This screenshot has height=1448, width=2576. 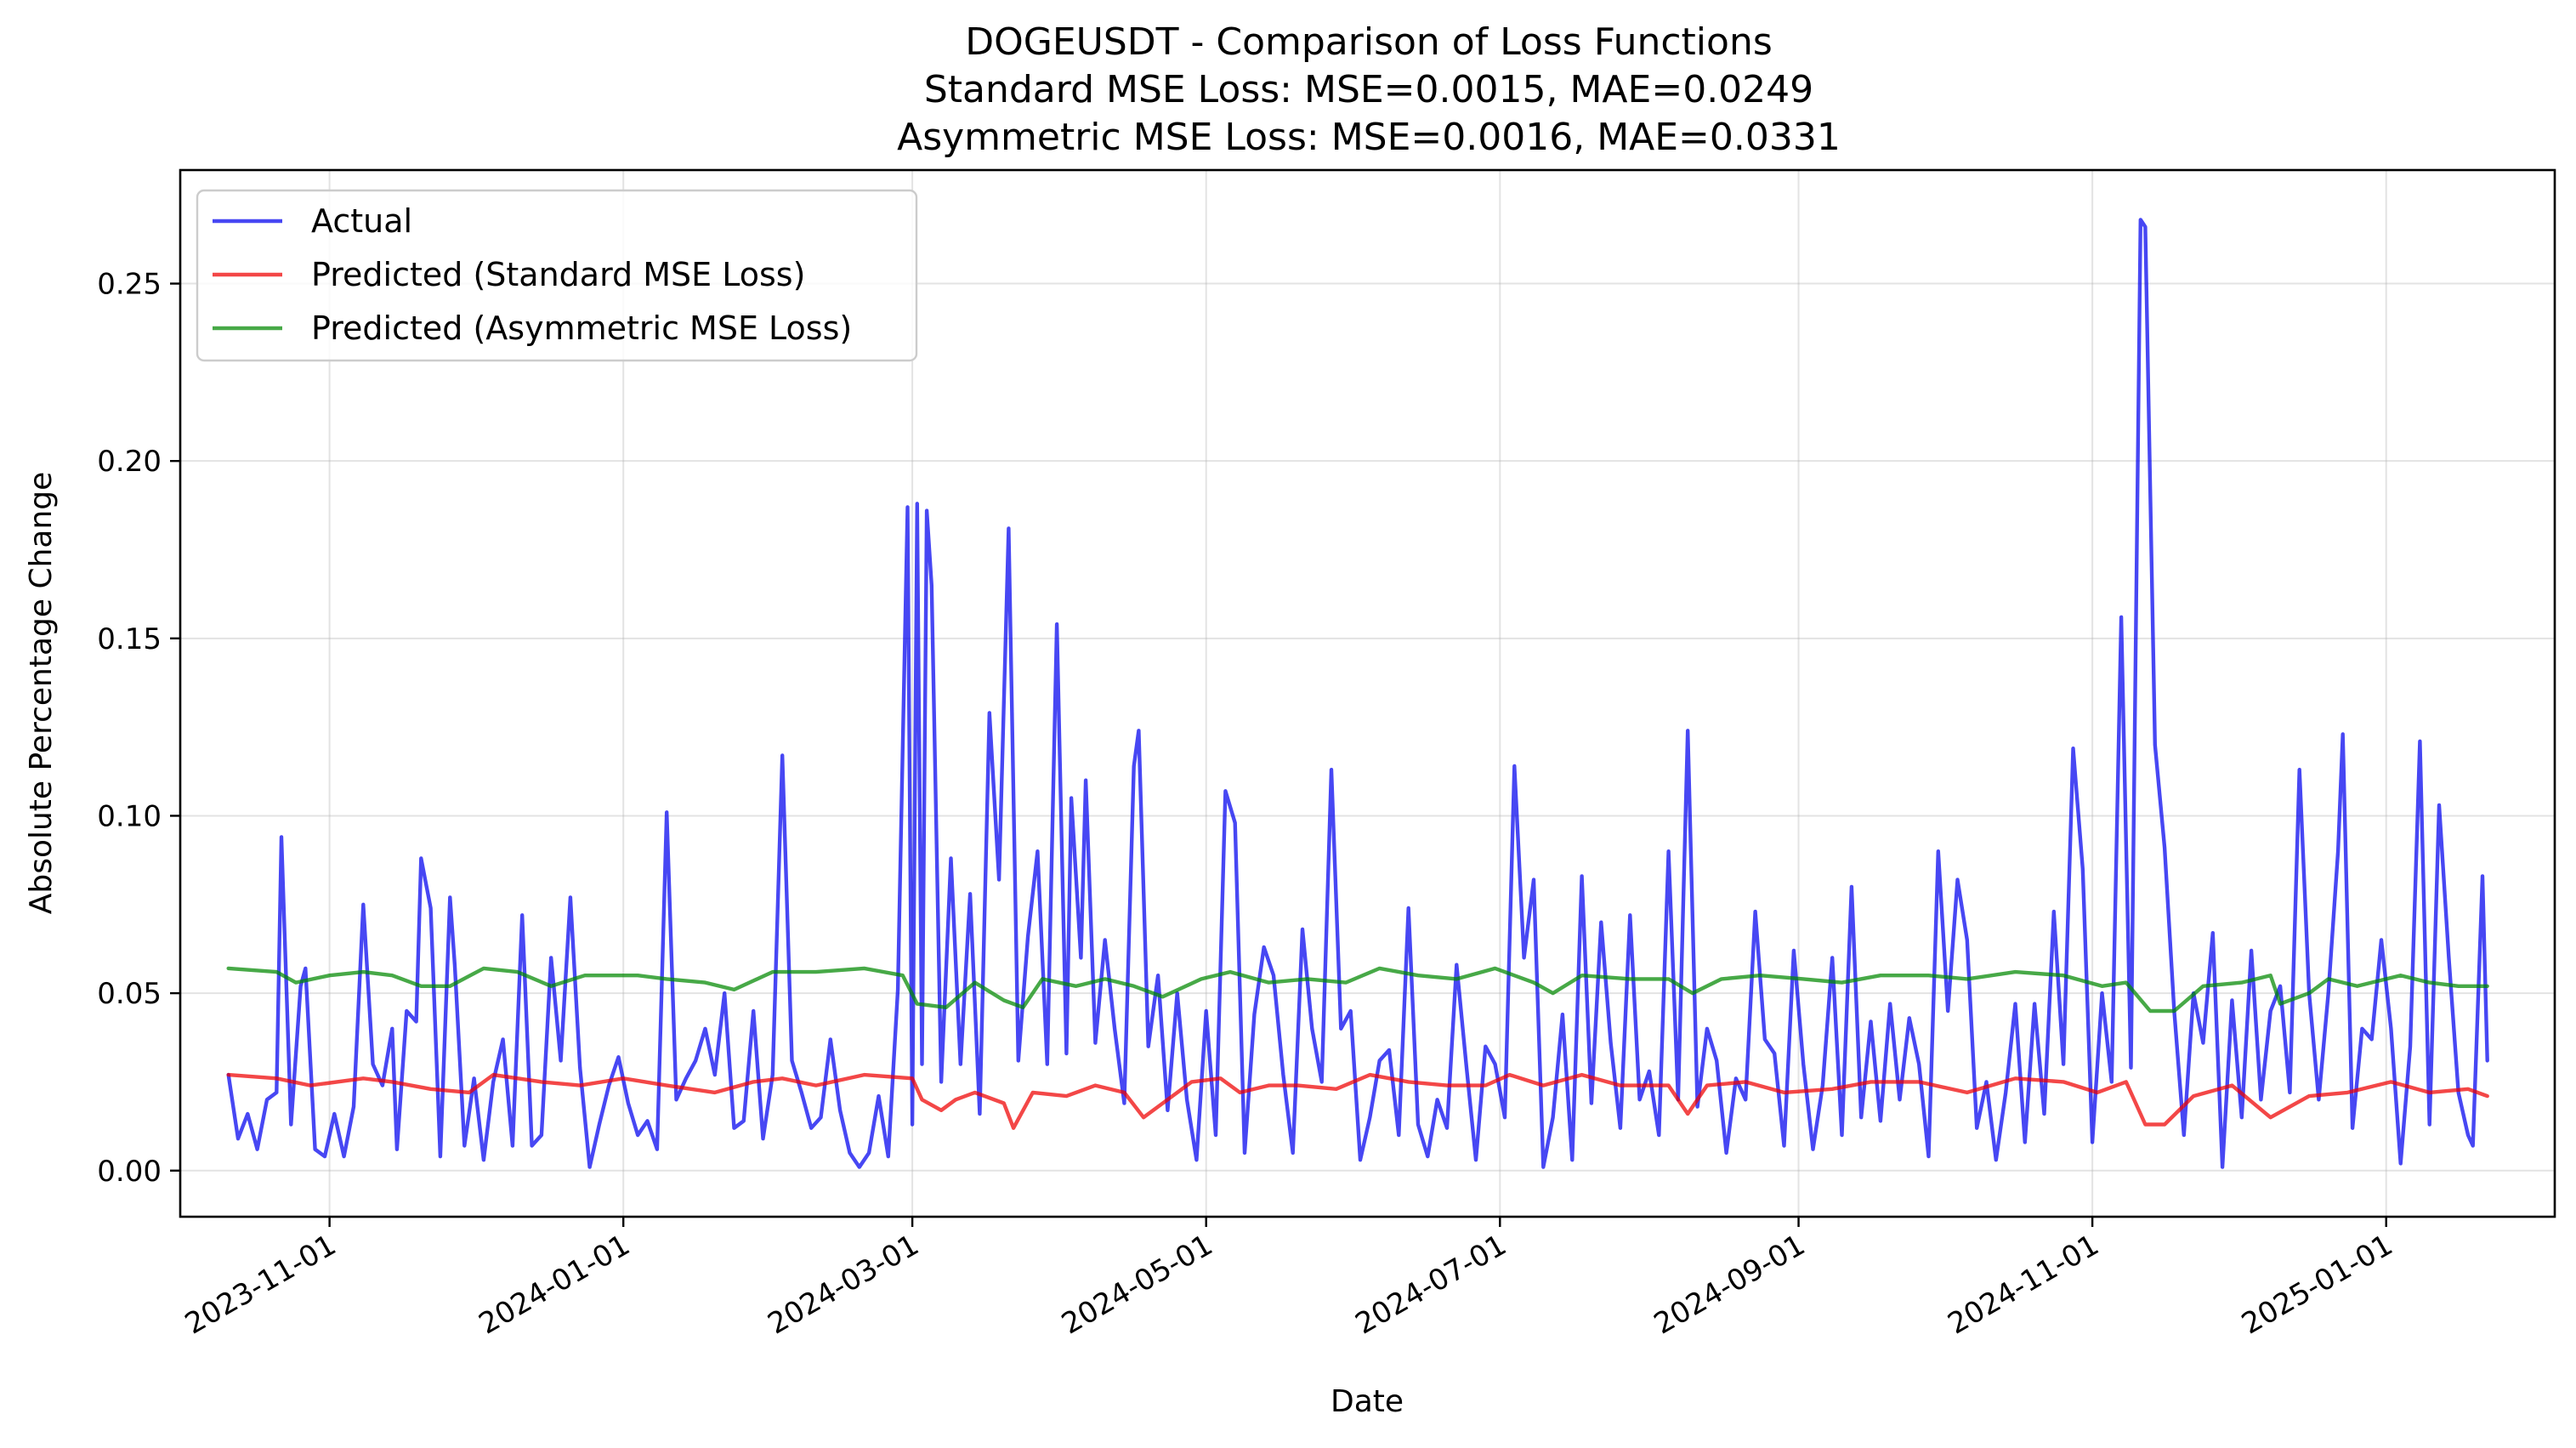 What do you see at coordinates (582, 328) in the screenshot?
I see `legend-label-asymmetric: Predicted (Asymmetric MSE Loss)` at bounding box center [582, 328].